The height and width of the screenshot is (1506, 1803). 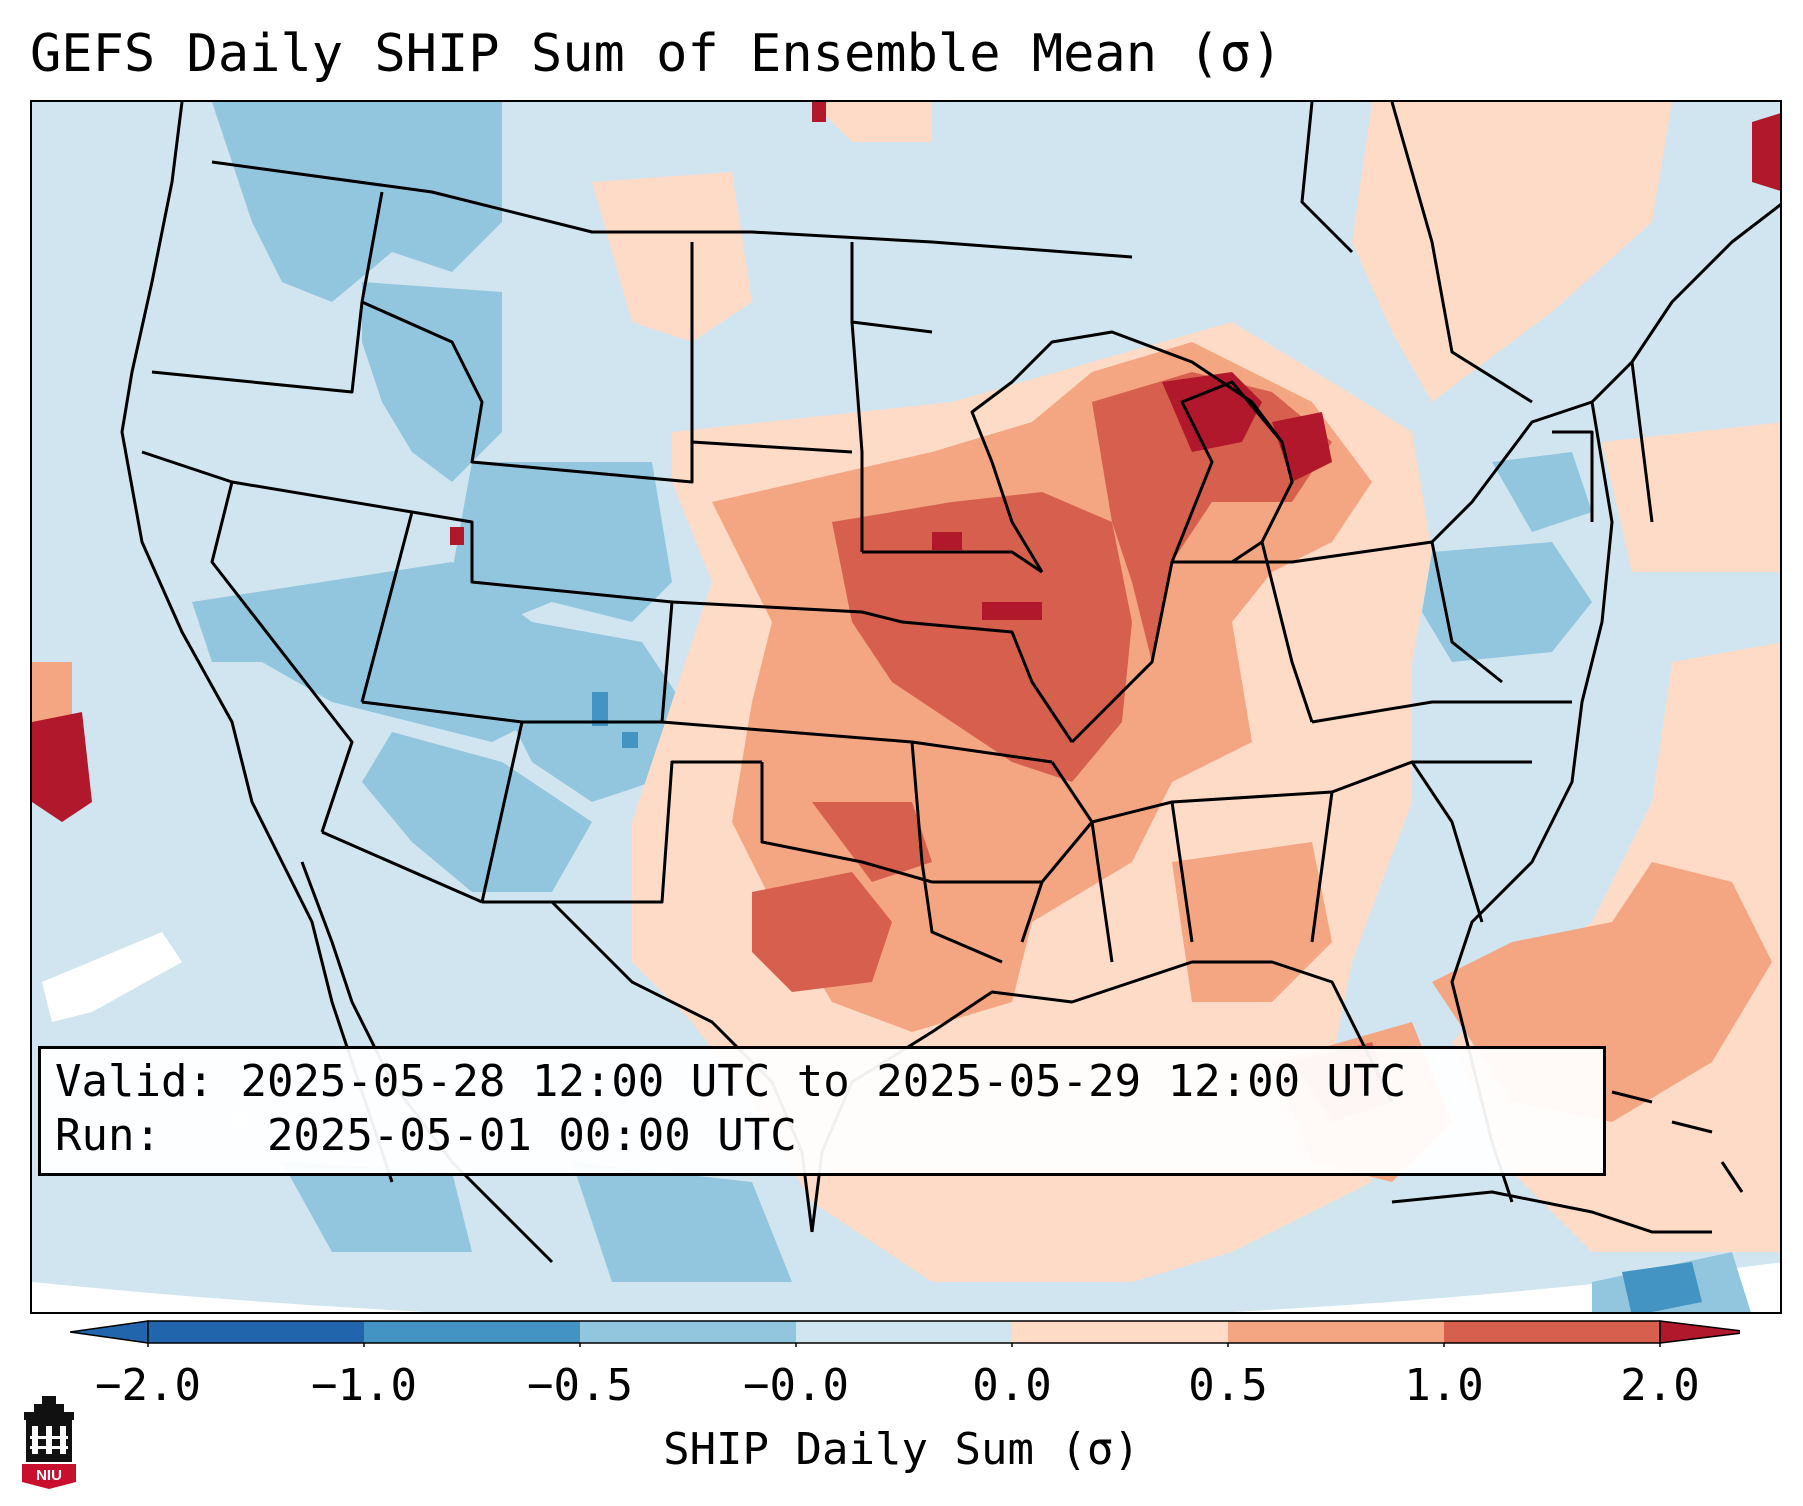 What do you see at coordinates (580, 1385) in the screenshot?
I see `tick-label: −0.5` at bounding box center [580, 1385].